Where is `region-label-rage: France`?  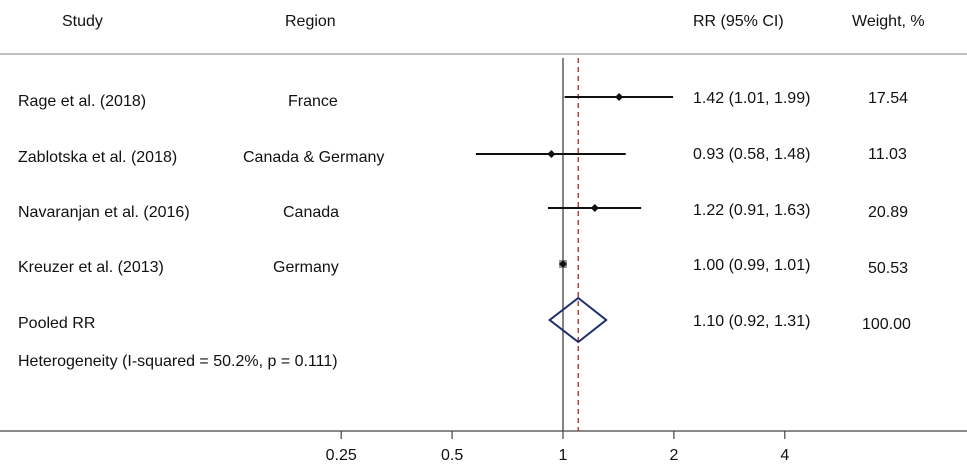 region-label-rage: France is located at coordinates (313, 101).